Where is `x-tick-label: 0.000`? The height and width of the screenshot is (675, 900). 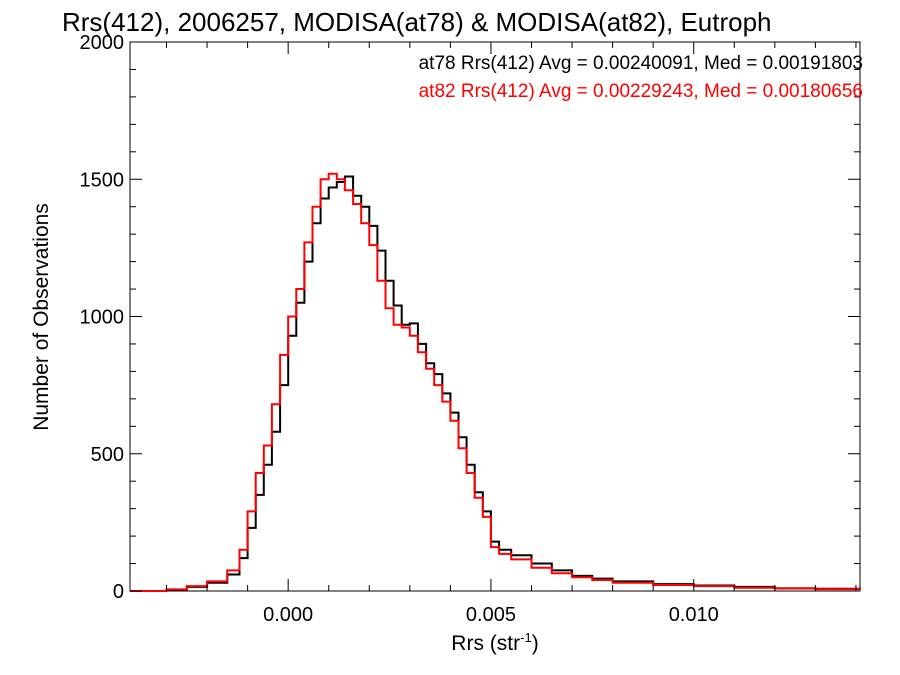
x-tick-label: 0.000 is located at coordinates (288, 615).